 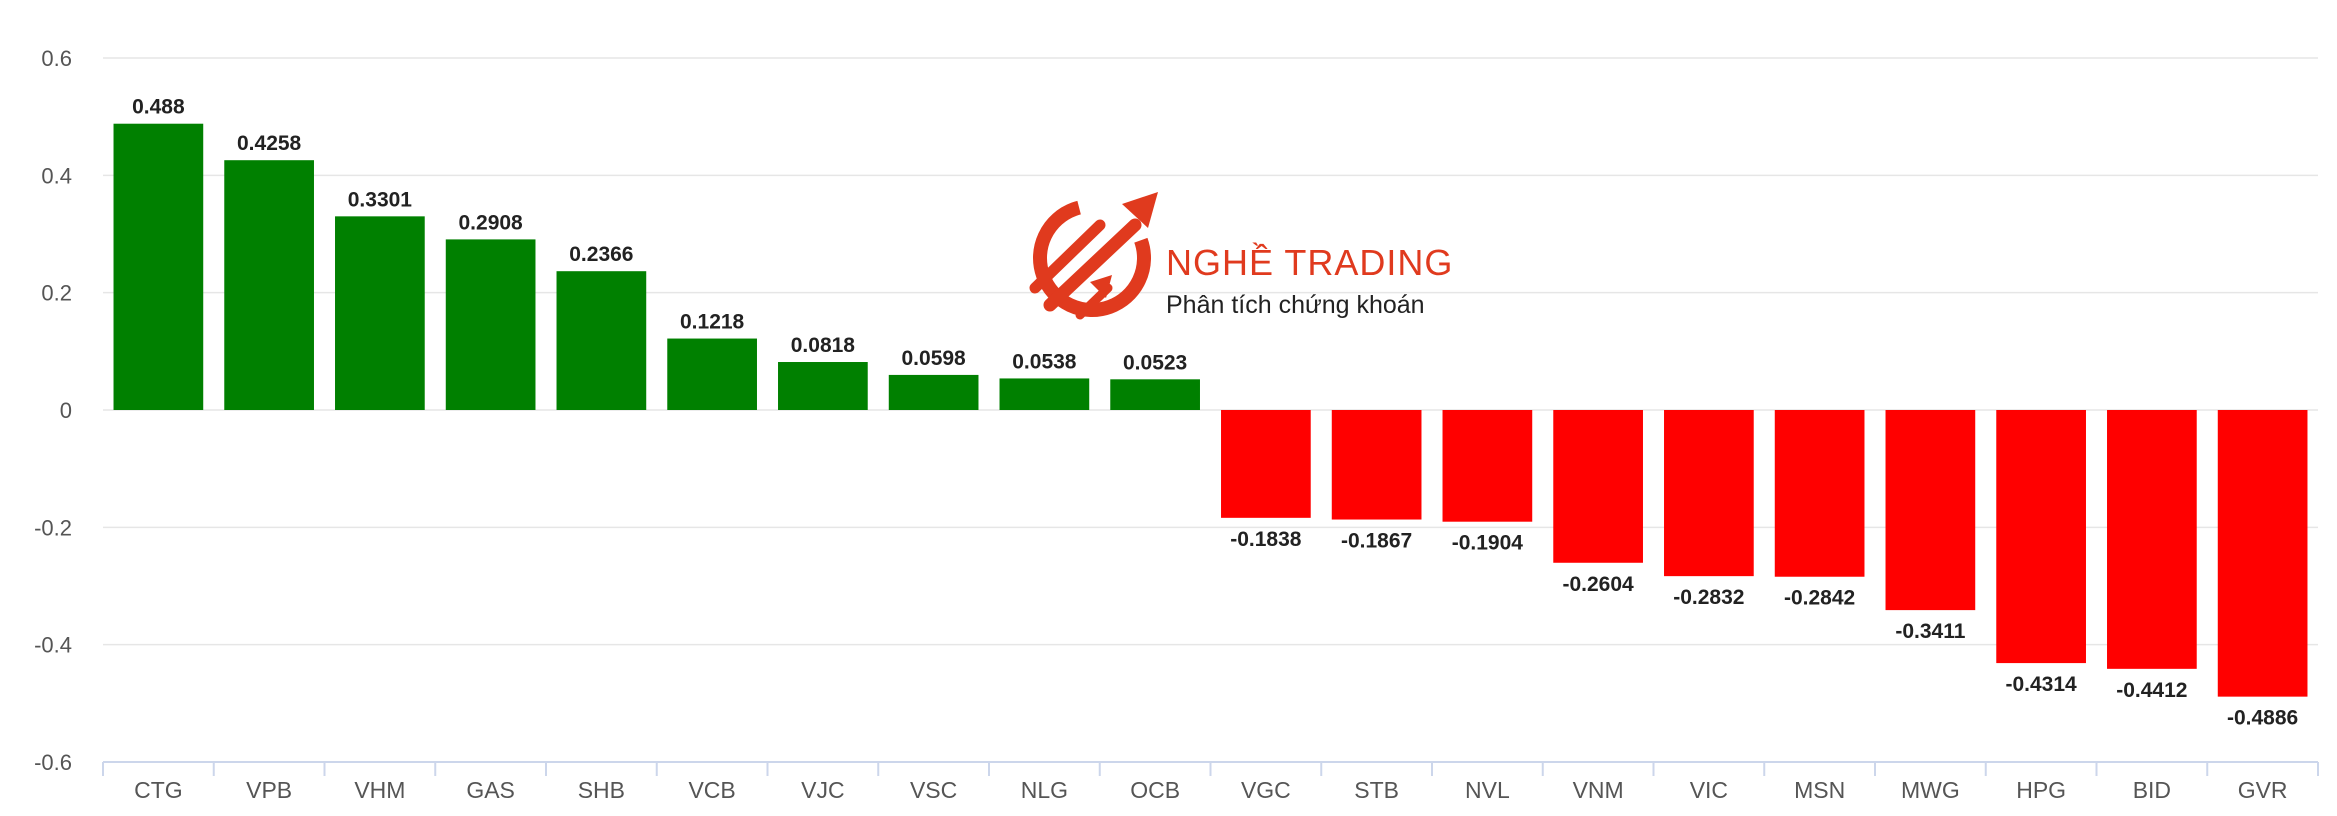 What do you see at coordinates (1487, 466) in the screenshot?
I see `bar-nvl` at bounding box center [1487, 466].